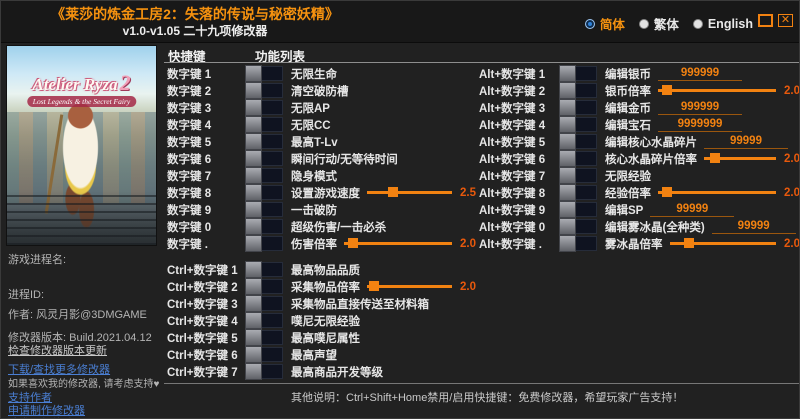 This screenshot has height=419, width=800. Describe the element at coordinates (360, 304) in the screenshot. I see `function-label: 采集物品直接传送至材料箱` at that location.